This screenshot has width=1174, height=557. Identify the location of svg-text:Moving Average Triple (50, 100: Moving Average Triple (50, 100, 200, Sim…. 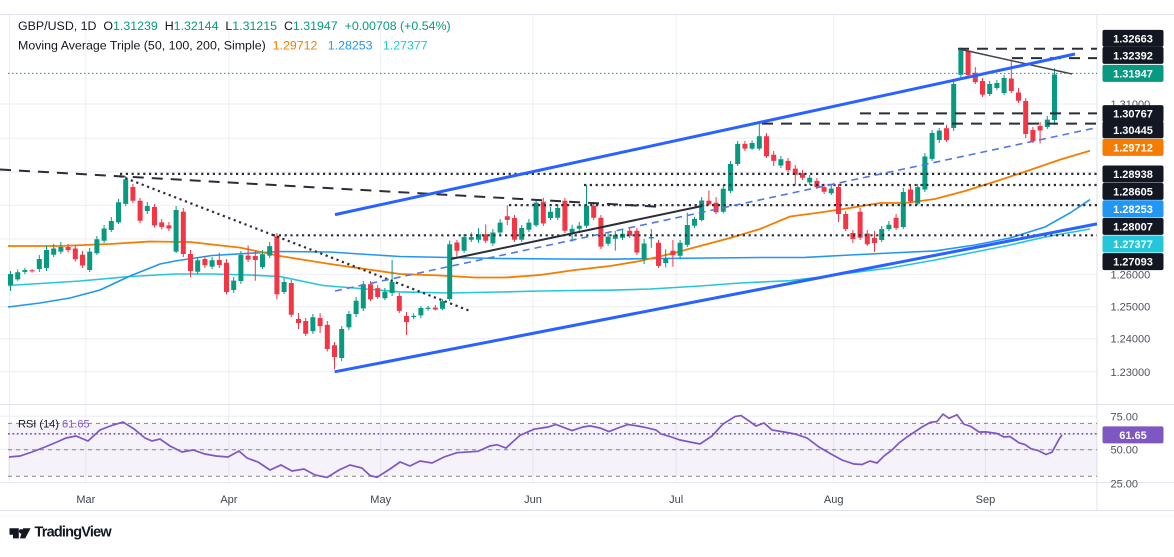
(223, 46).